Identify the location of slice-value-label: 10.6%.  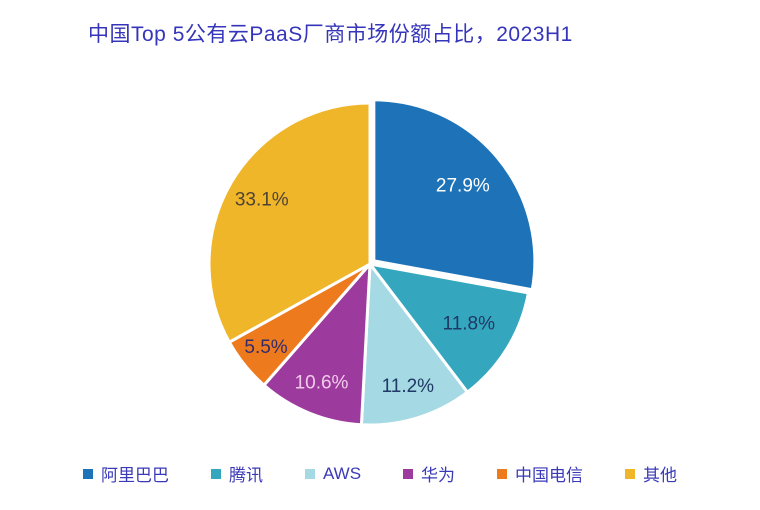
(322, 382).